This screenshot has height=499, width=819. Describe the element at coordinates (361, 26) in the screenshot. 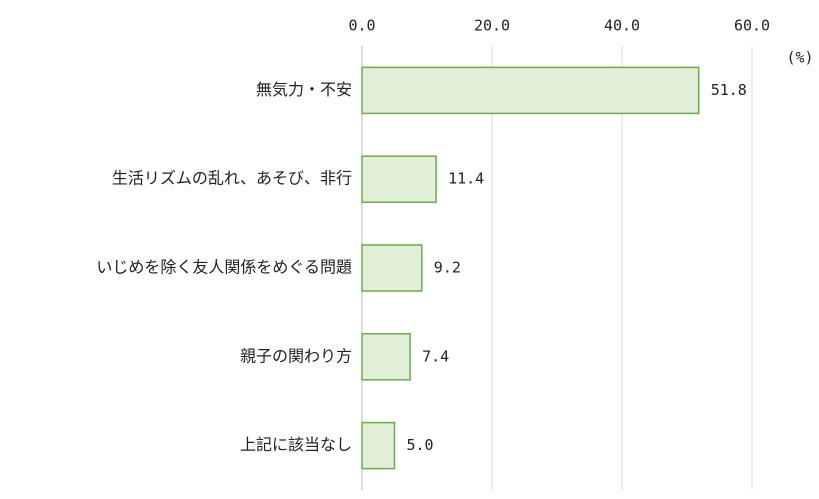

I see `x-tick-label: 0.0` at that location.